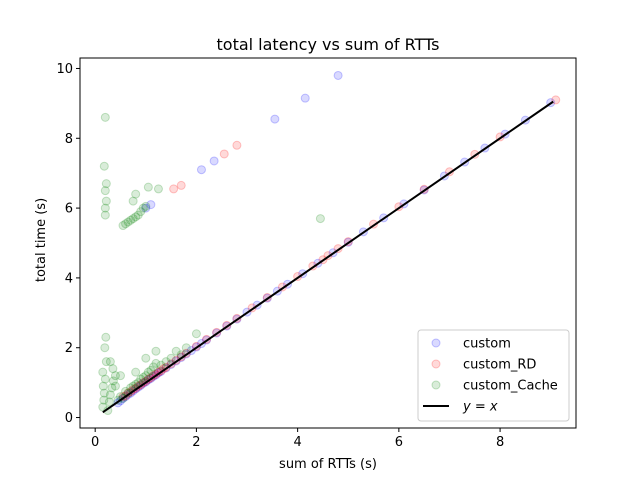 This screenshot has height=485, width=640. What do you see at coordinates (510, 386) in the screenshot?
I see `legend-label-custom_Cache: custom_Cache` at bounding box center [510, 386].